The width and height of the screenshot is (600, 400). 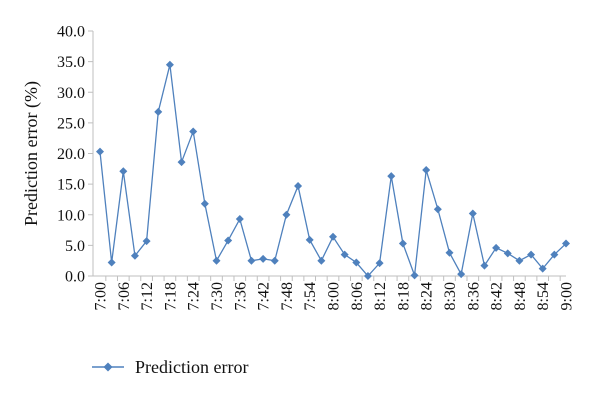 I want to click on x-tick-label: 7:42, so click(x=264, y=296).